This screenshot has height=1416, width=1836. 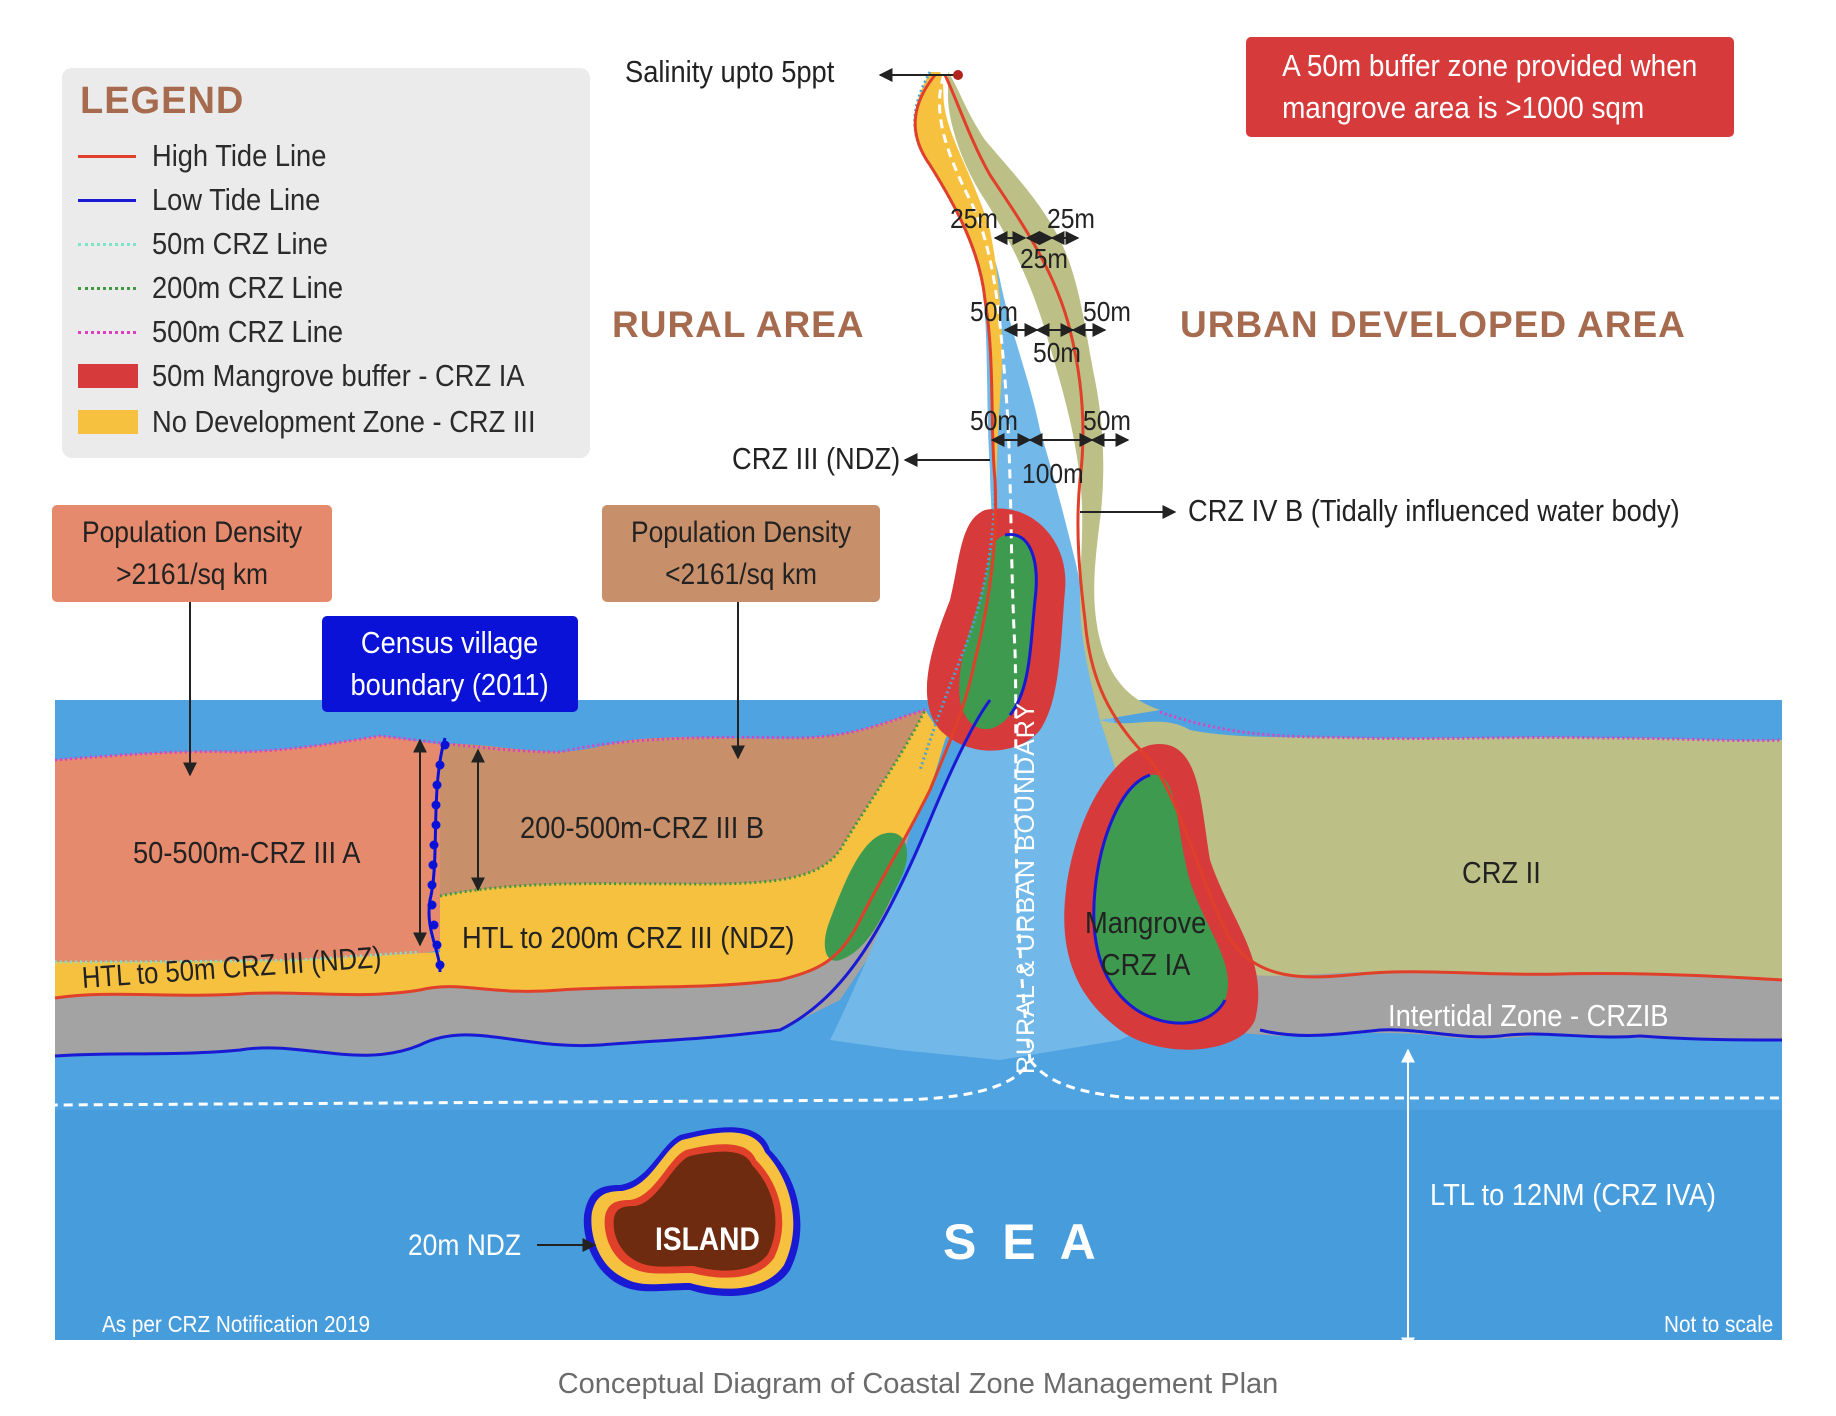 I want to click on crz-ivb-label: CRZ IV B (Tidally influenced water body), so click(x=1434, y=510).